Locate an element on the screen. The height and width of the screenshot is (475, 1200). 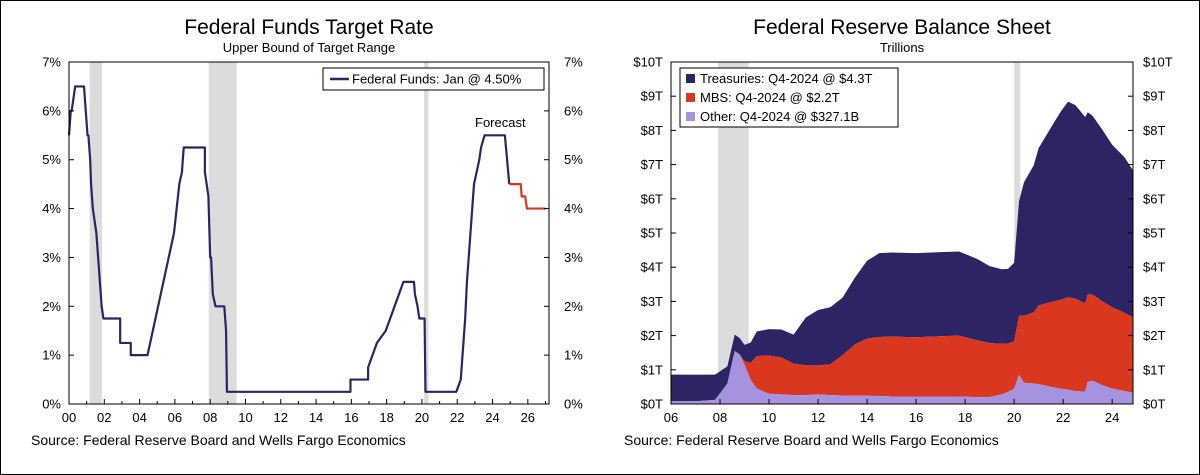
legend-swatch-mbs is located at coordinates (690, 97).